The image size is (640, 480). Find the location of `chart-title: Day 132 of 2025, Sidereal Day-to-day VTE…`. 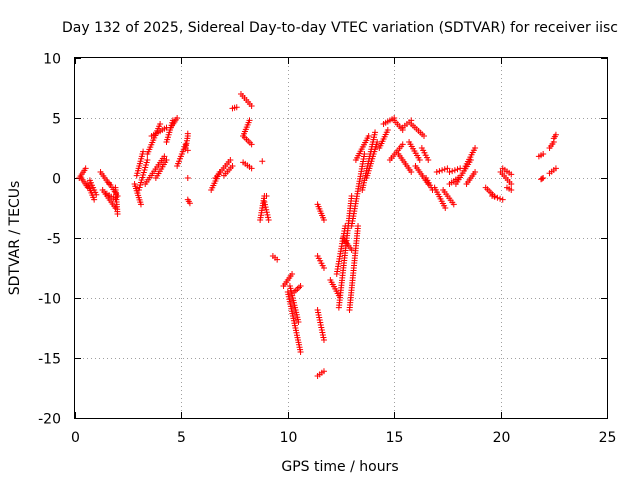

chart-title: Day 132 of 2025, Sidereal Day-to-day VTE… is located at coordinates (340, 28).